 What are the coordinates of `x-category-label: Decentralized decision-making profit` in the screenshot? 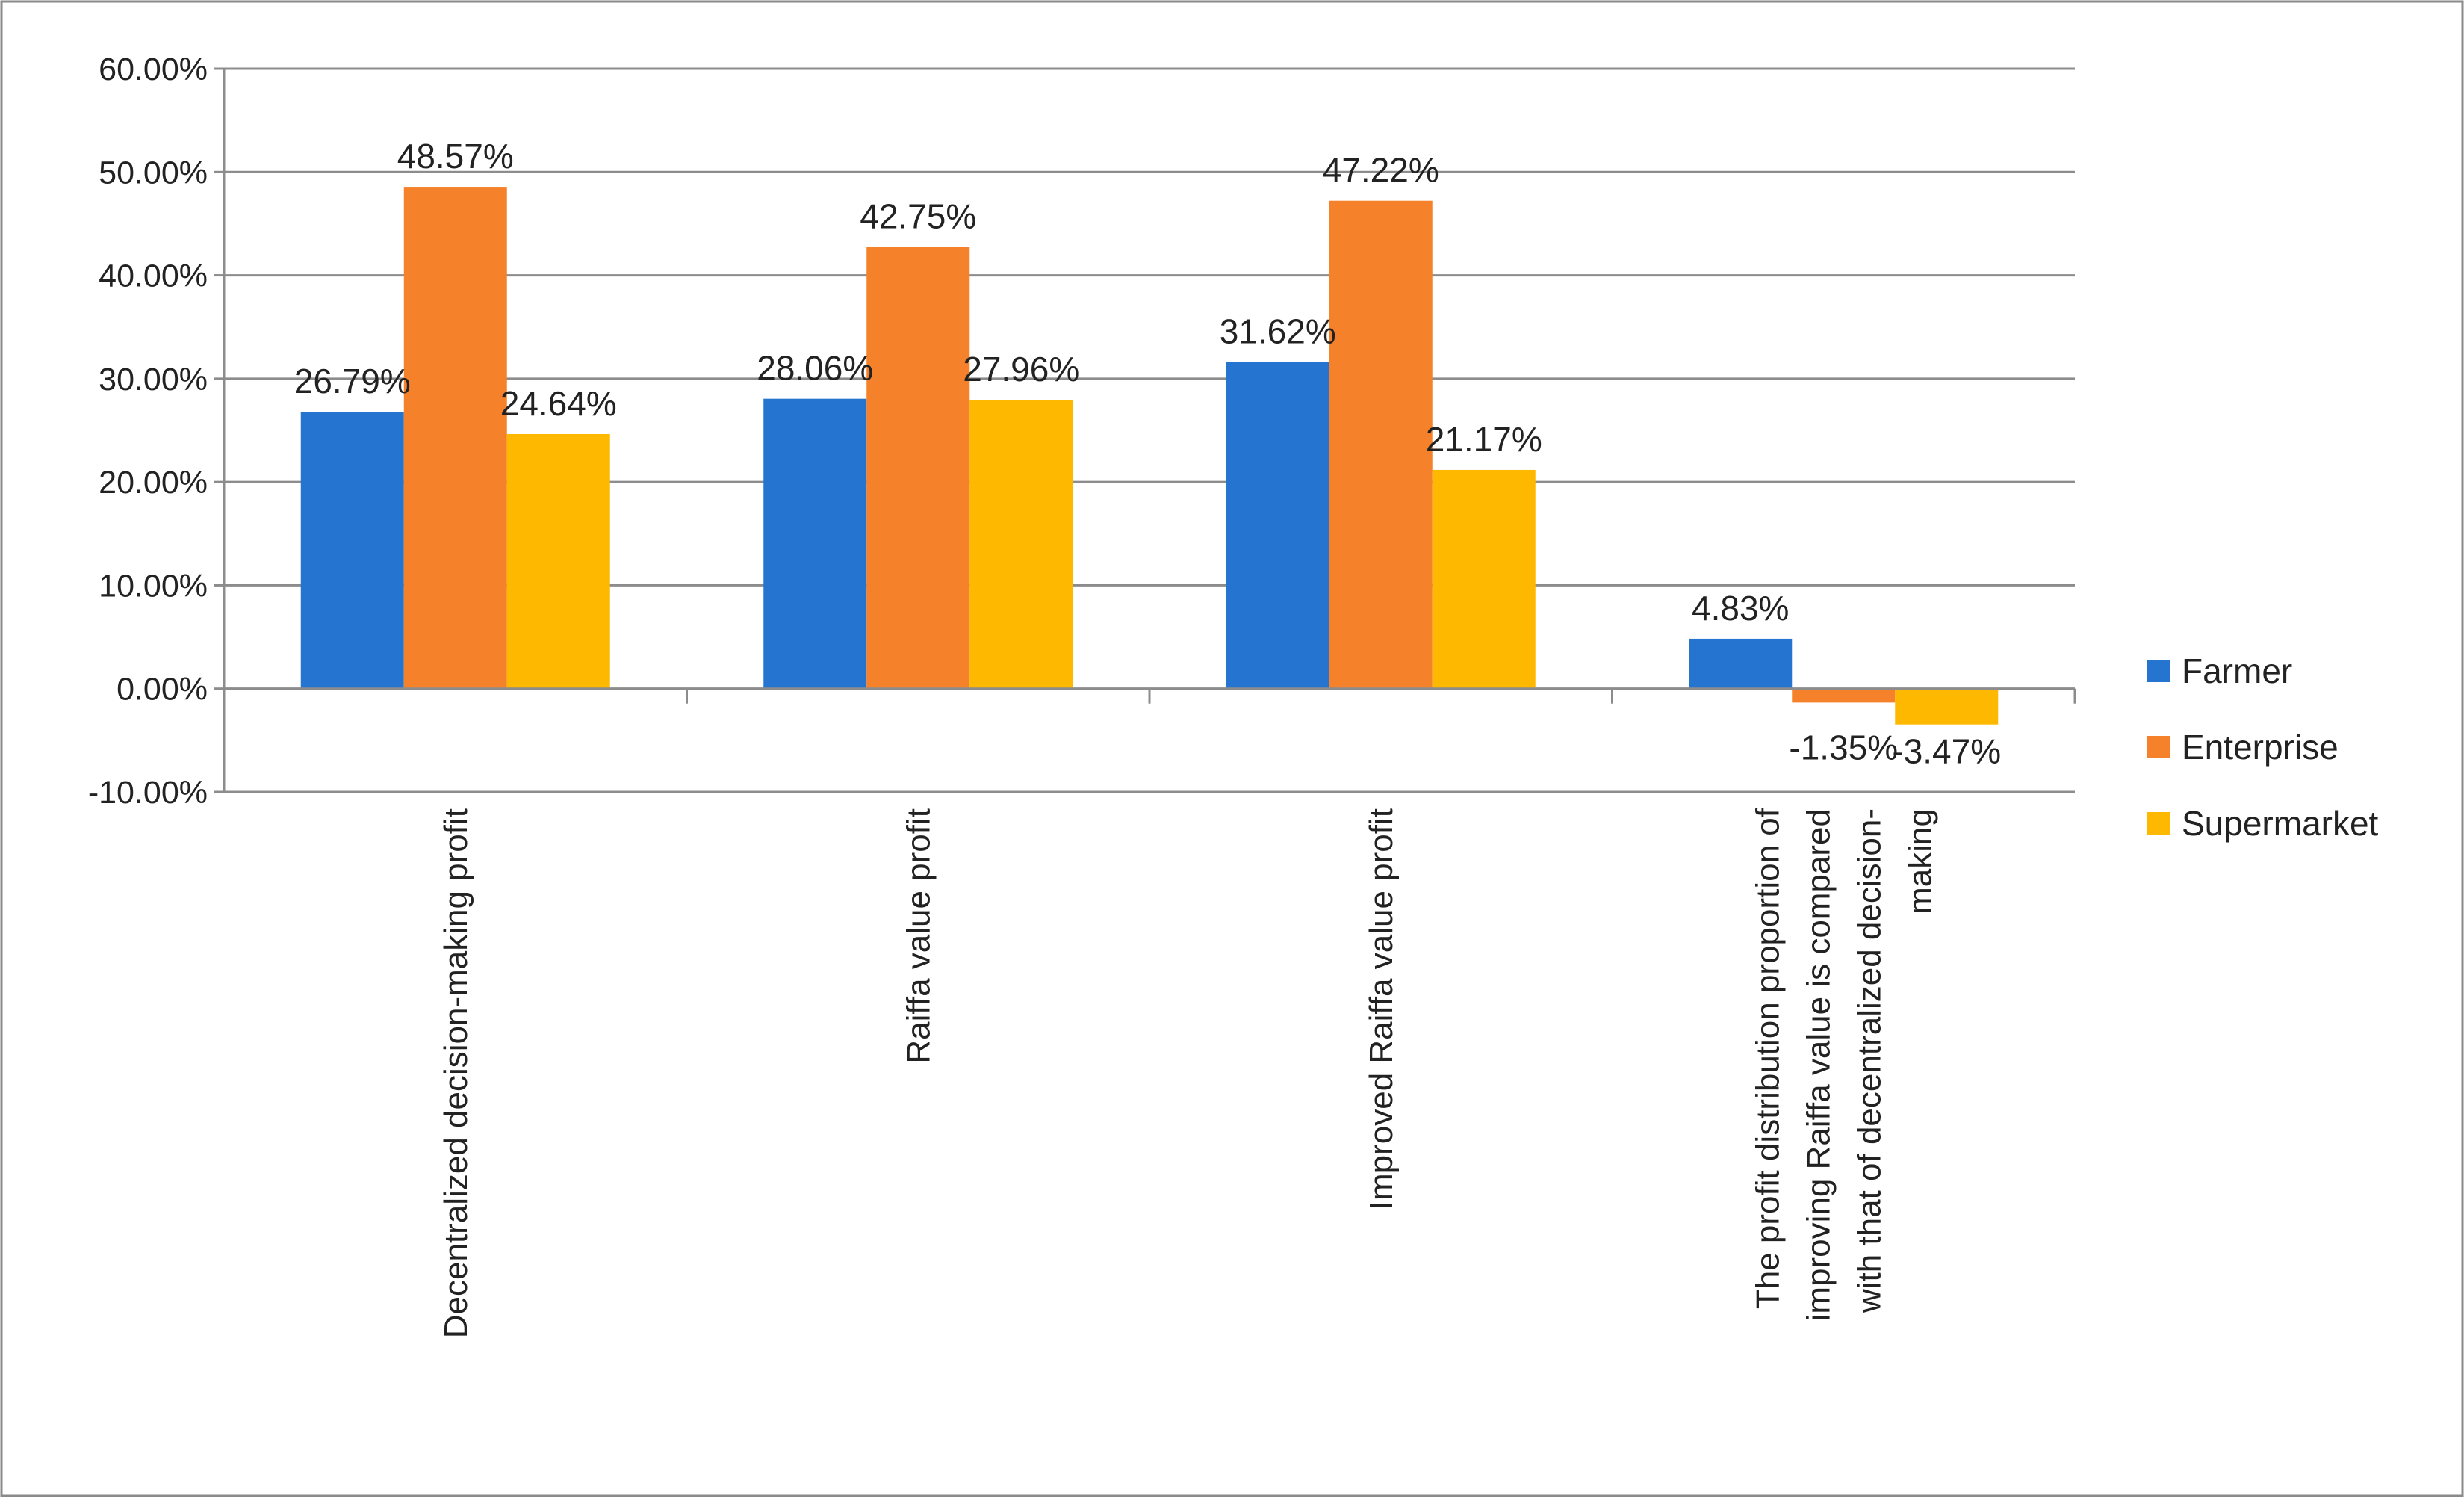 It's located at (456, 1073).